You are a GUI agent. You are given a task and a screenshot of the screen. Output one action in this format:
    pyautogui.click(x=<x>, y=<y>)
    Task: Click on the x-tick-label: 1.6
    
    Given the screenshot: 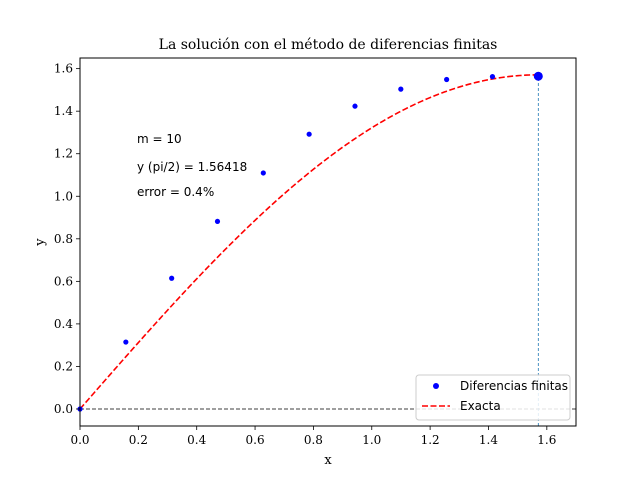 What is the action you would take?
    pyautogui.click(x=546, y=440)
    